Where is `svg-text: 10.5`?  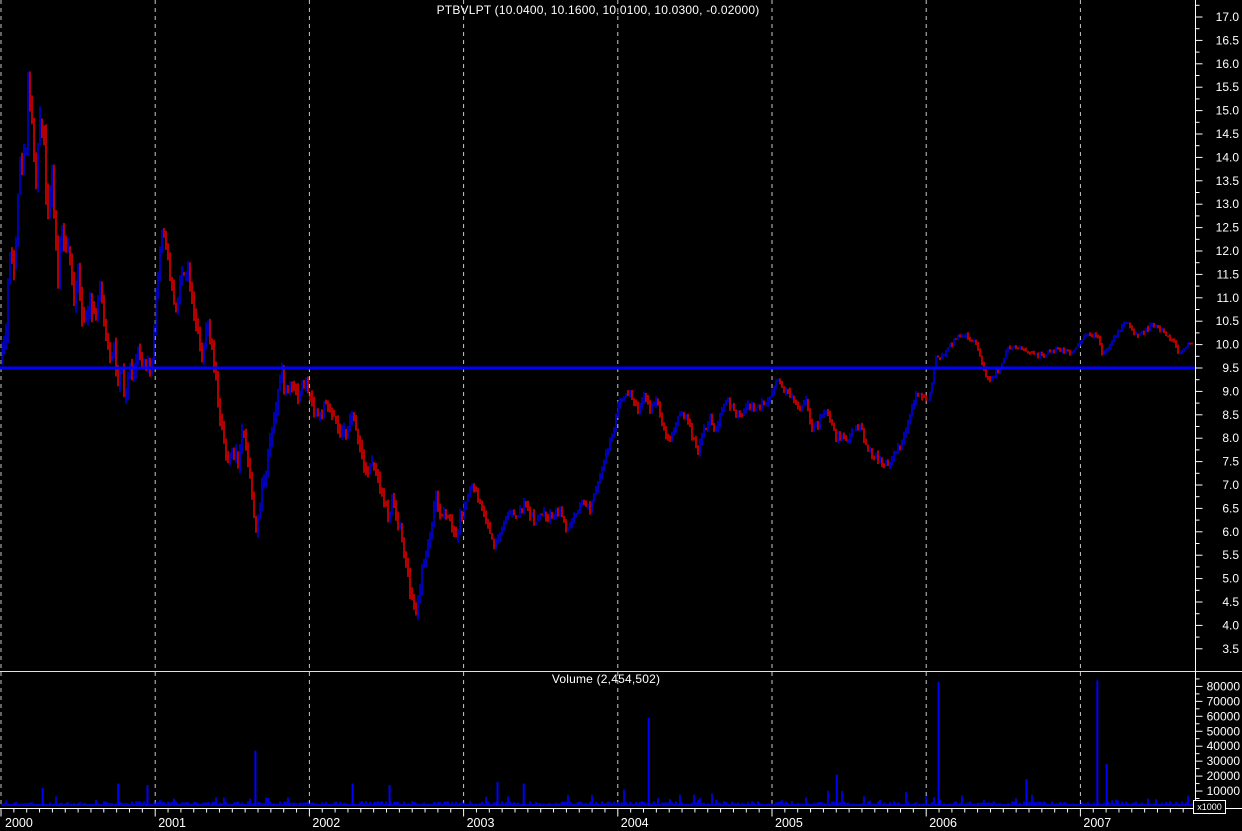 svg-text: 10.5 is located at coordinates (1228, 321).